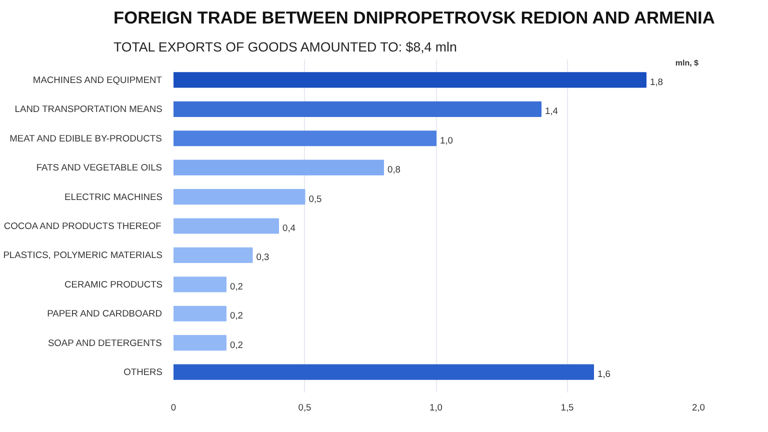 The image size is (768, 432). What do you see at coordinates (83, 255) in the screenshot?
I see `y-tick-label: PLASTICS, POLYMERIC MATERIALS` at bounding box center [83, 255].